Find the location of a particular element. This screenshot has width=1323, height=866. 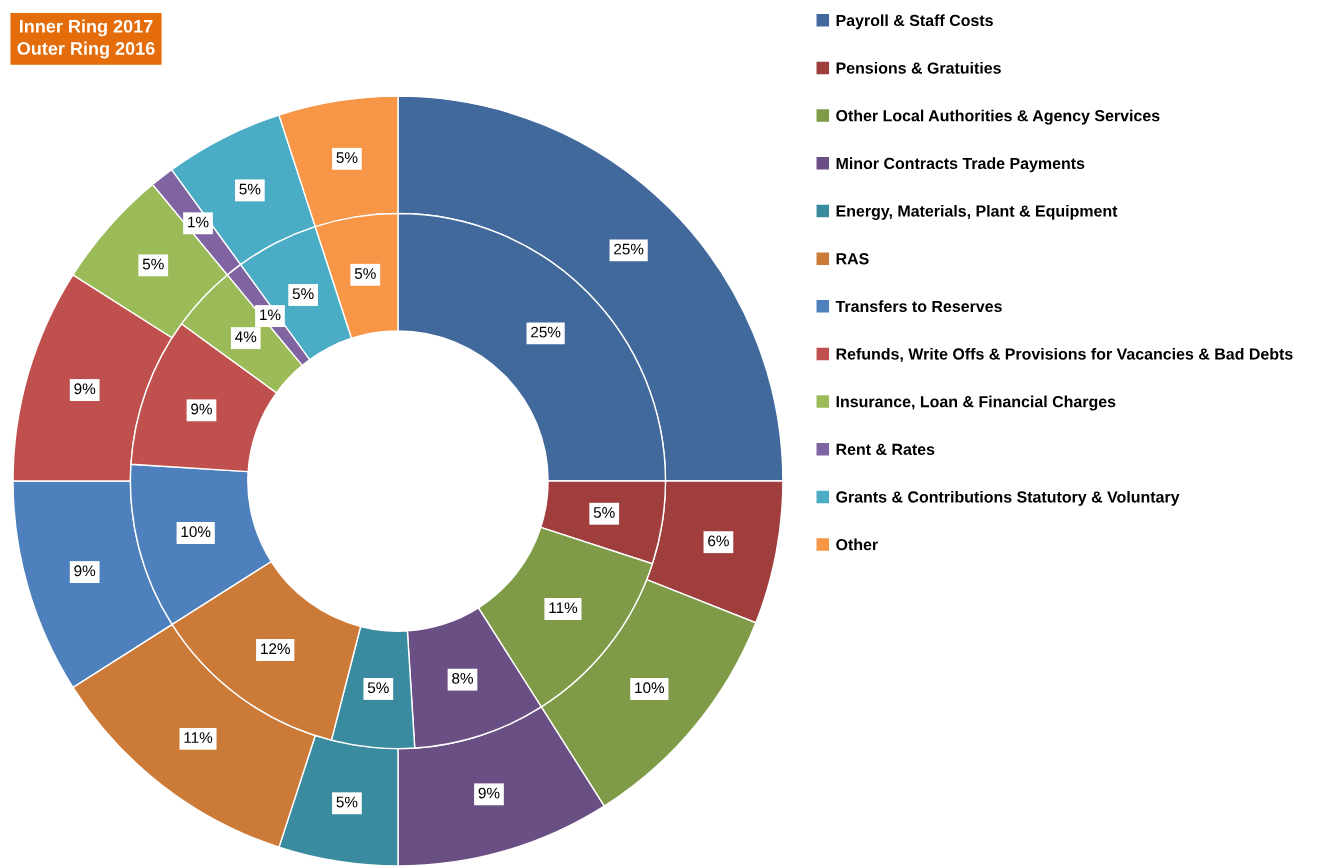

legend-label: Other Local Authorities & Agency Services is located at coordinates (998, 117).